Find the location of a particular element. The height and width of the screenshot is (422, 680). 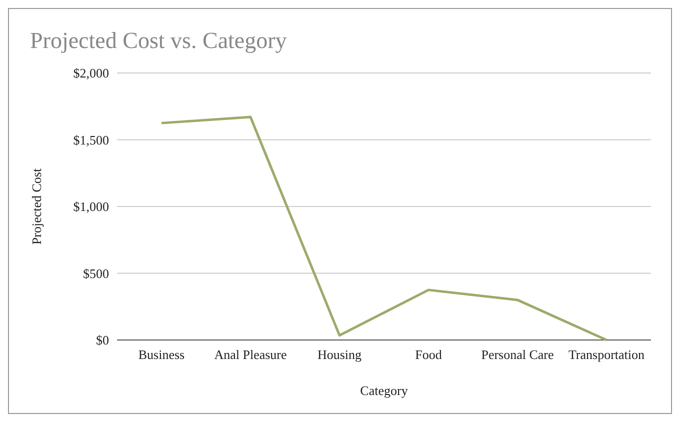

x-tick-label: Anal Pleasure is located at coordinates (251, 354).